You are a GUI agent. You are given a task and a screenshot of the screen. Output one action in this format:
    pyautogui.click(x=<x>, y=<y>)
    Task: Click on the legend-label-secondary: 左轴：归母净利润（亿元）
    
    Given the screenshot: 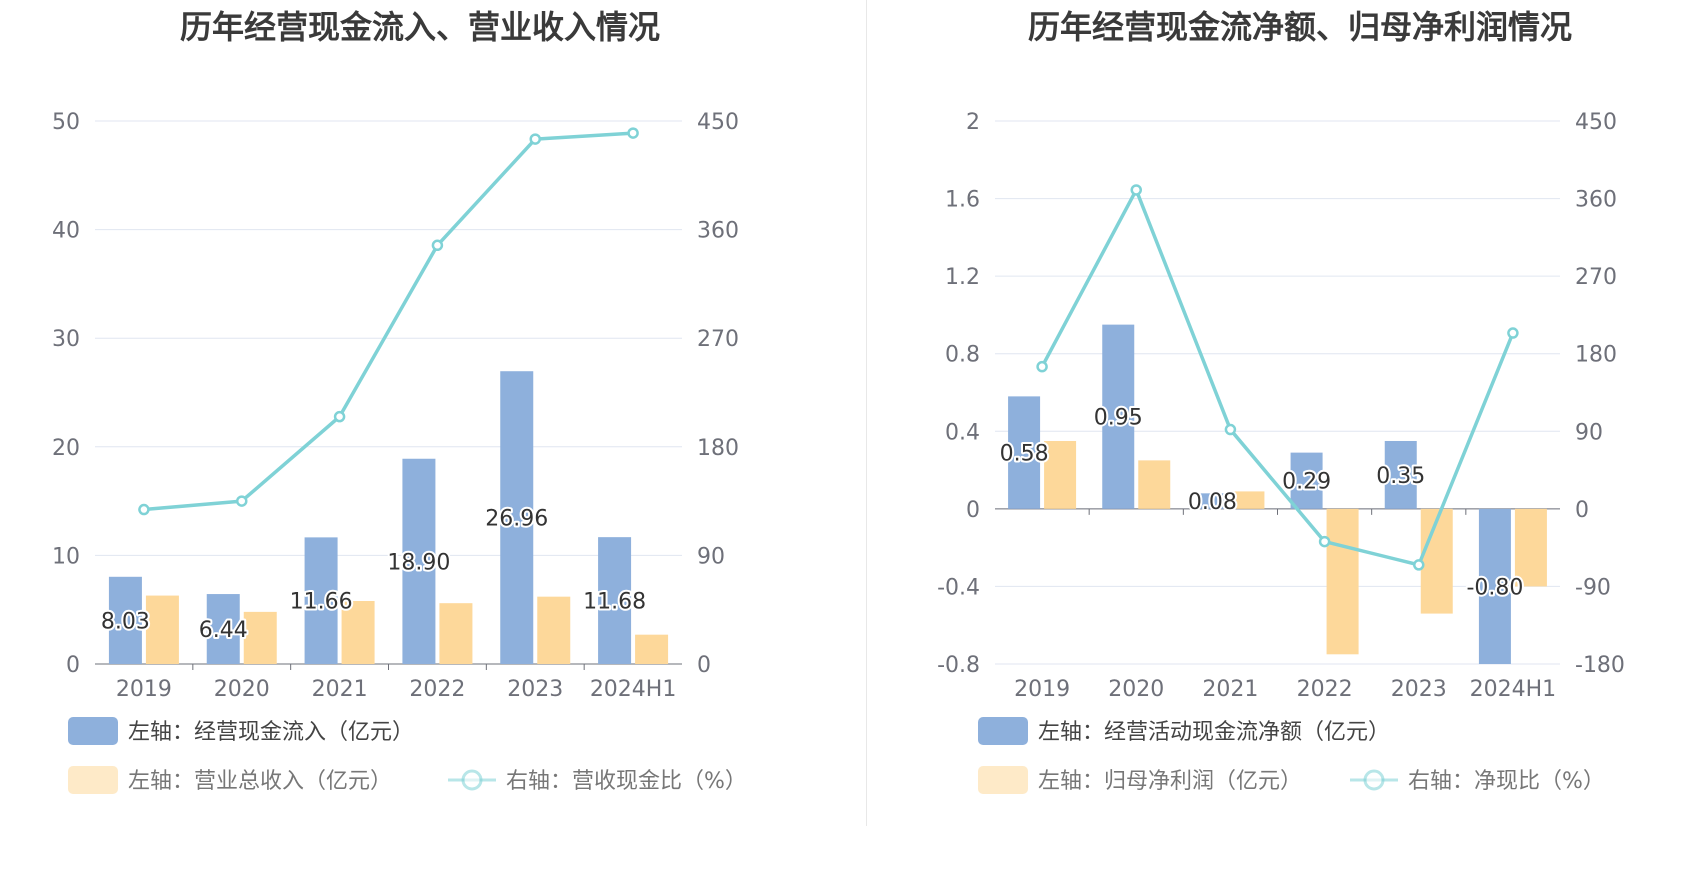 What is the action you would take?
    pyautogui.click(x=1170, y=781)
    